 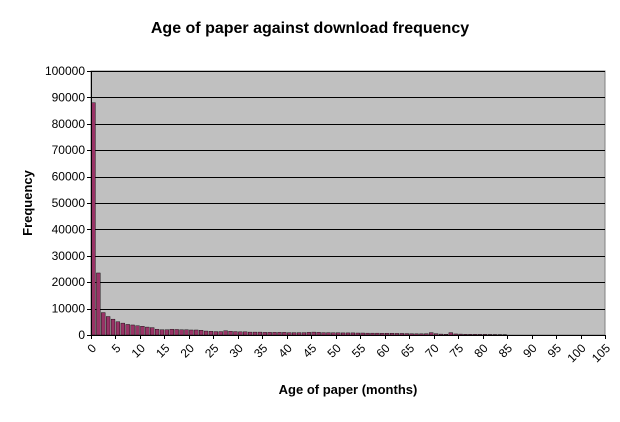 I want to click on x-tick-label: 70, so click(x=432, y=351).